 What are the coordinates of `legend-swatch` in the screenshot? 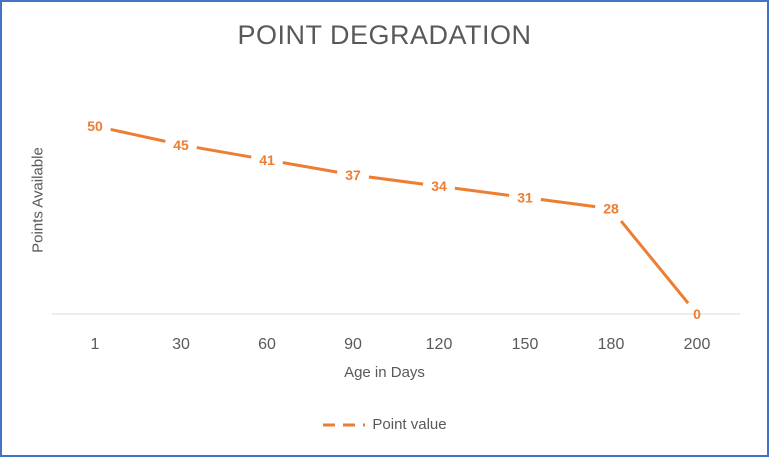 It's located at (344, 424).